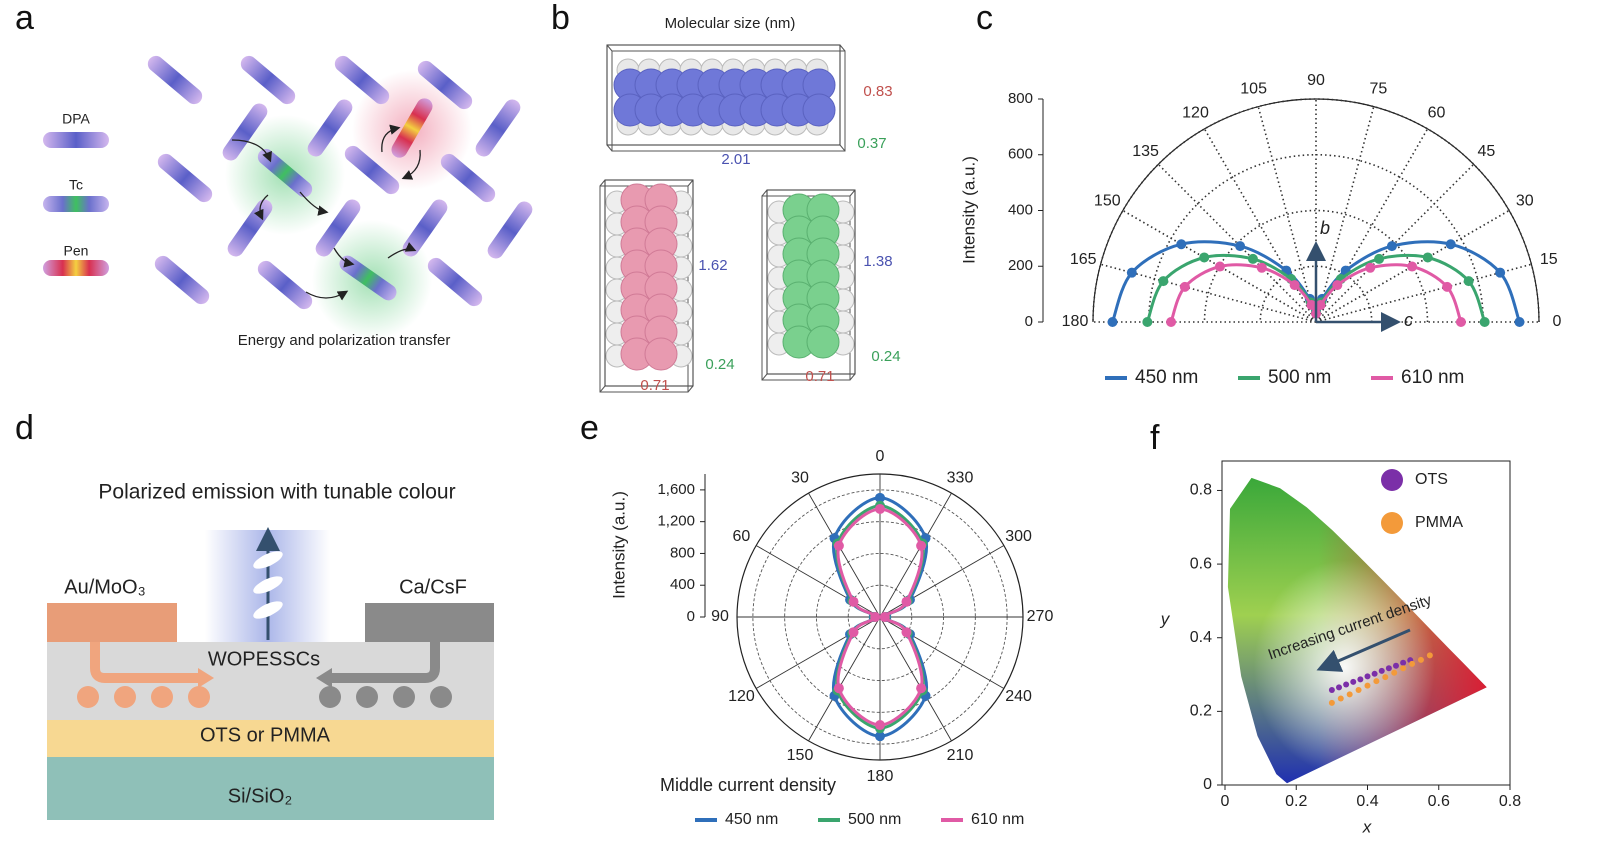  What do you see at coordinates (719, 364) in the screenshot?
I see `dimension-label: 0.24` at bounding box center [719, 364].